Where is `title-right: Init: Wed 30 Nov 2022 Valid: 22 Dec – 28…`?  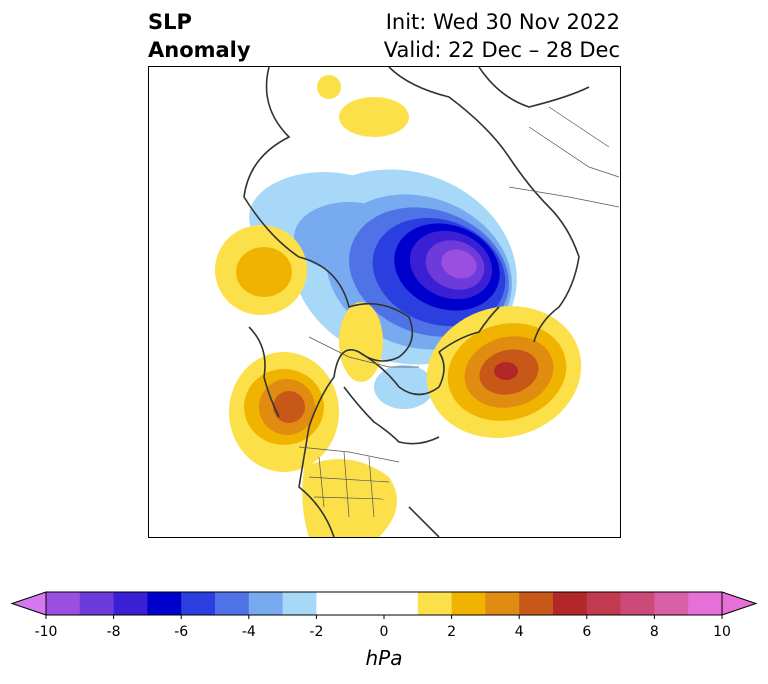
title-right: Init: Wed 30 Nov 2022 Valid: 22 Dec – 28… is located at coordinates (502, 36).